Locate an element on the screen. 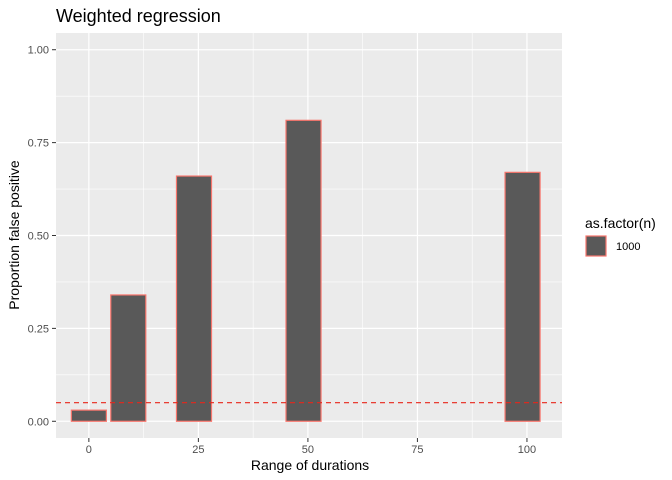 The width and height of the screenshot is (672, 480). y-axis-title: Proportion false positive is located at coordinates (14, 235).